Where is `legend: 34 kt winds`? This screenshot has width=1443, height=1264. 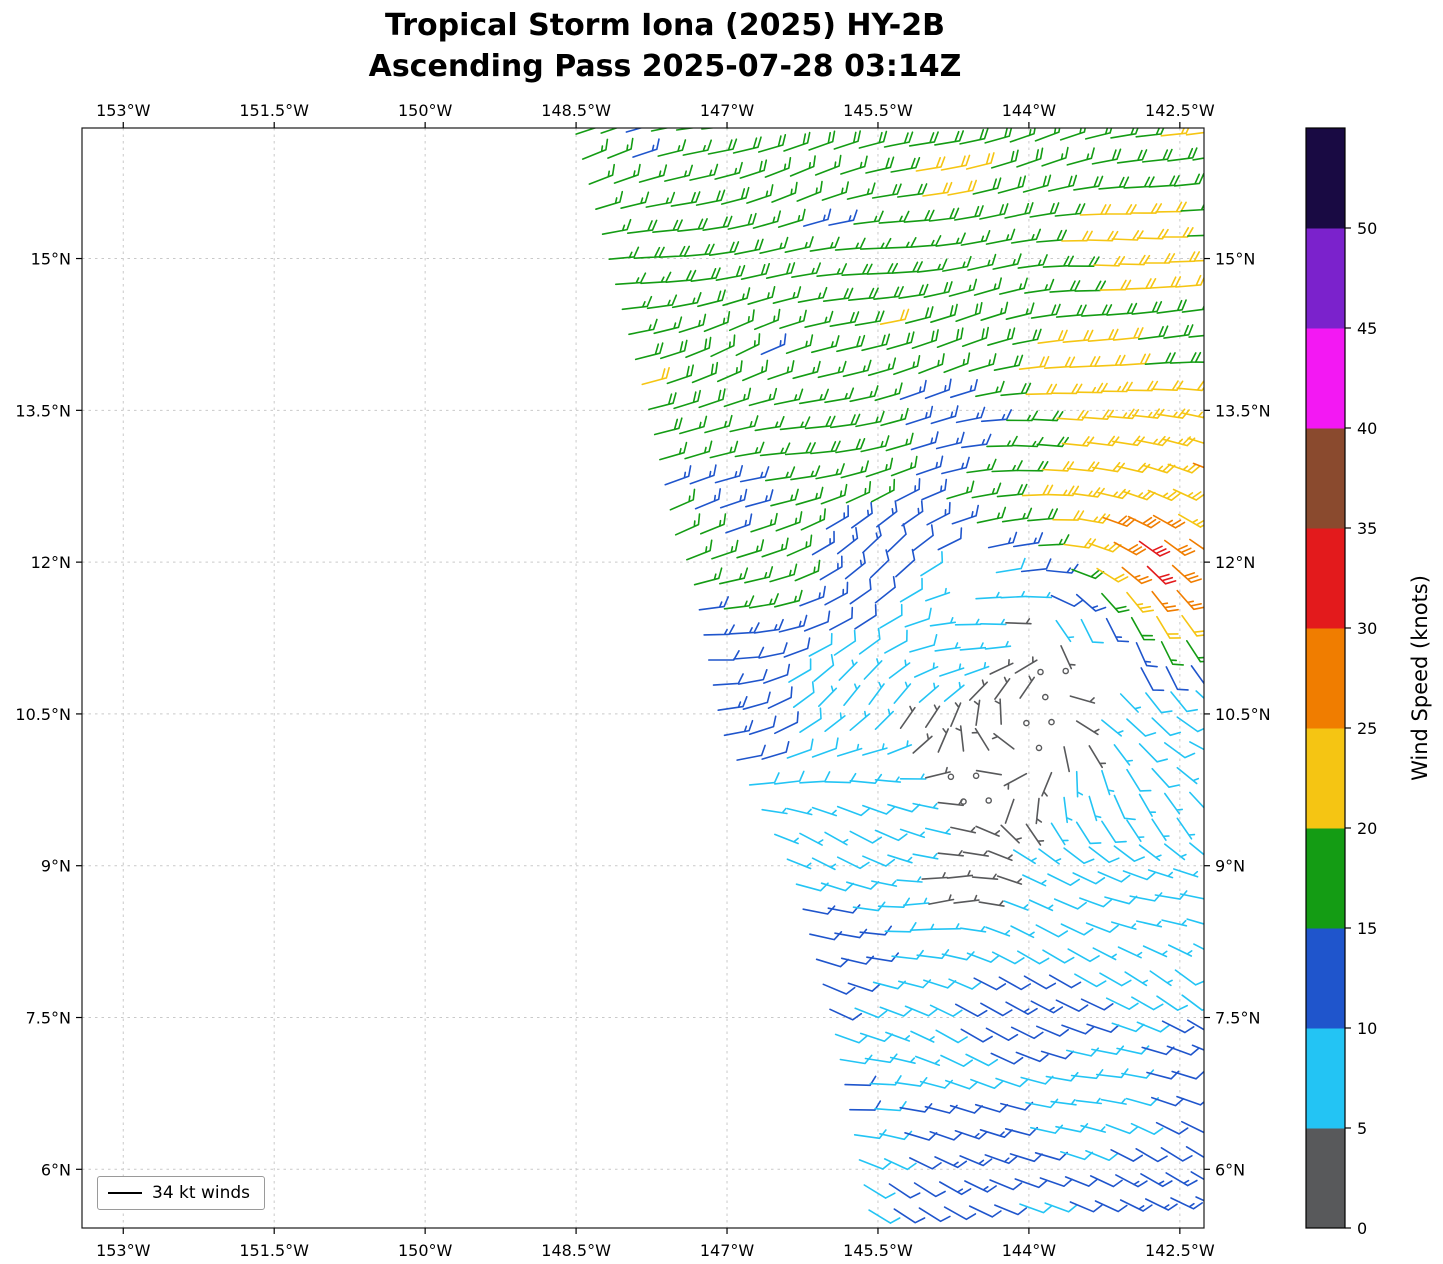
legend: 34 kt winds is located at coordinates (181, 1193).